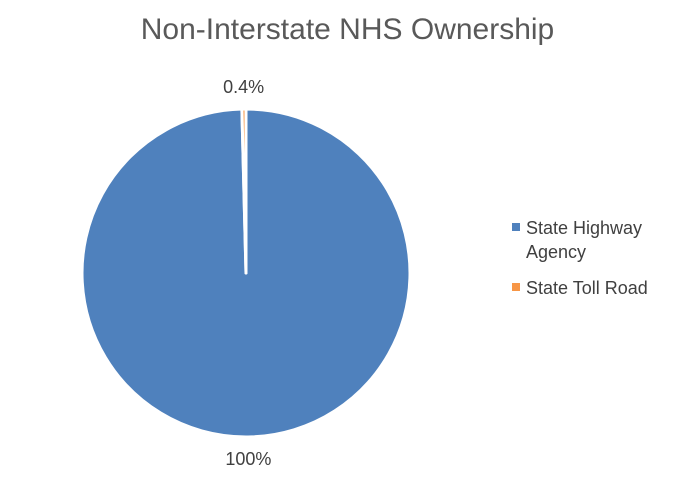 Image resolution: width=695 pixels, height=497 pixels. Describe the element at coordinates (516, 287) in the screenshot. I see `legend-swatch-state-toll-road` at that location.